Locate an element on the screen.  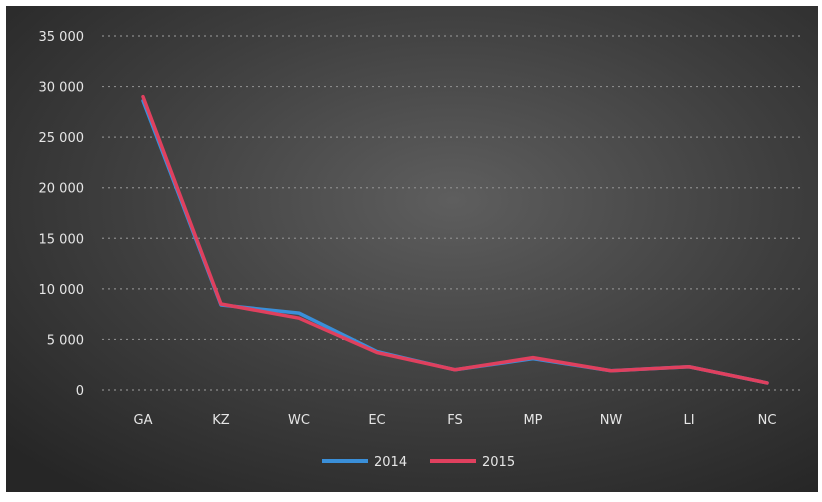
x-tick-label: NC is located at coordinates (767, 420).